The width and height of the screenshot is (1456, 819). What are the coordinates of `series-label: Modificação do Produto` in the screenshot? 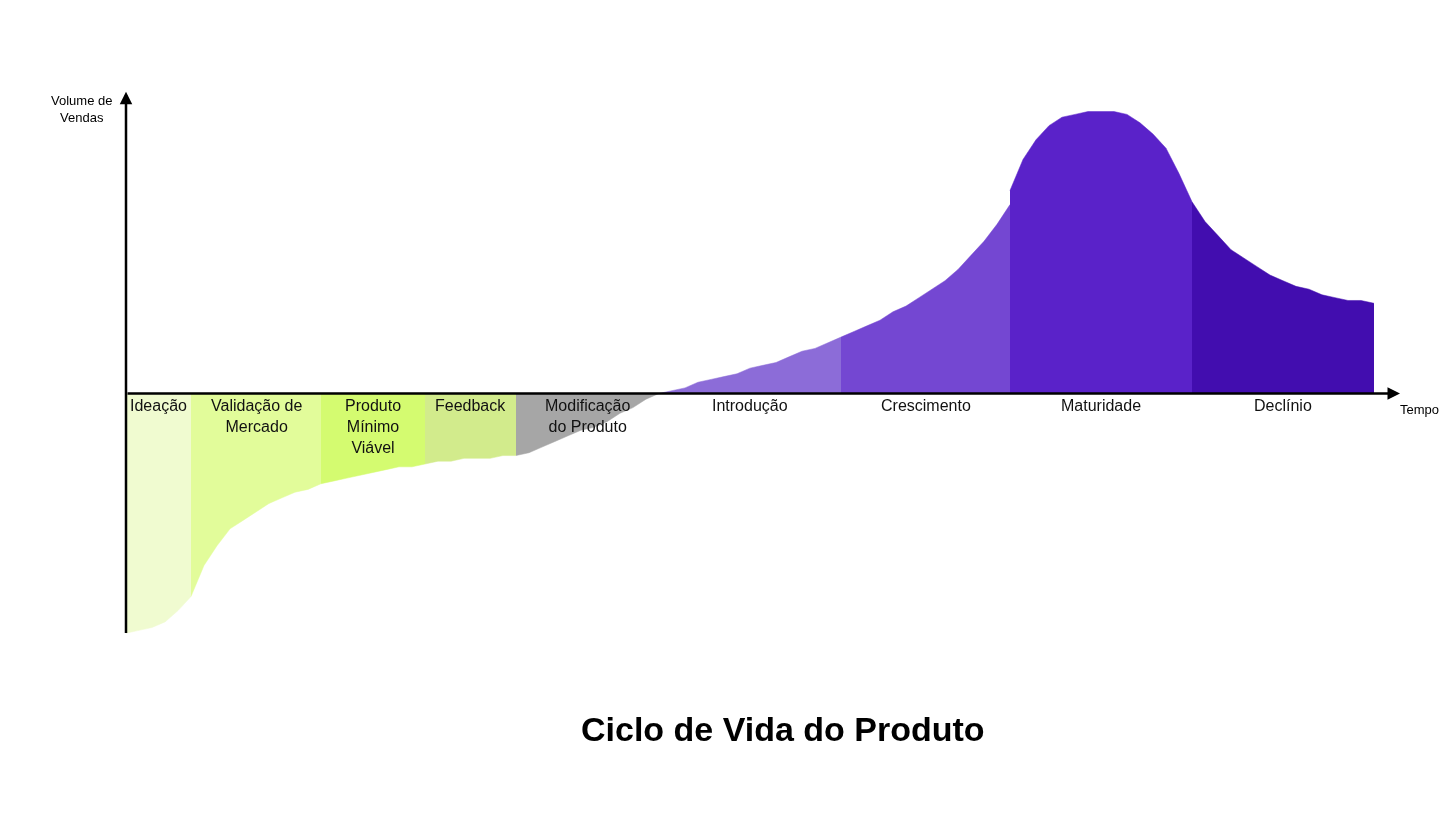 It's located at (588, 416).